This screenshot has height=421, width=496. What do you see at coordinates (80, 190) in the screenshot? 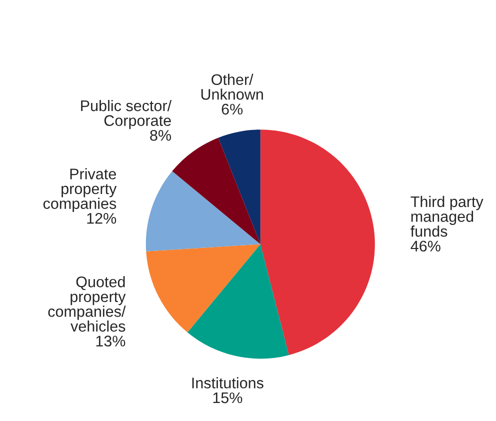
I see `slice-label: Private property companies` at bounding box center [80, 190].